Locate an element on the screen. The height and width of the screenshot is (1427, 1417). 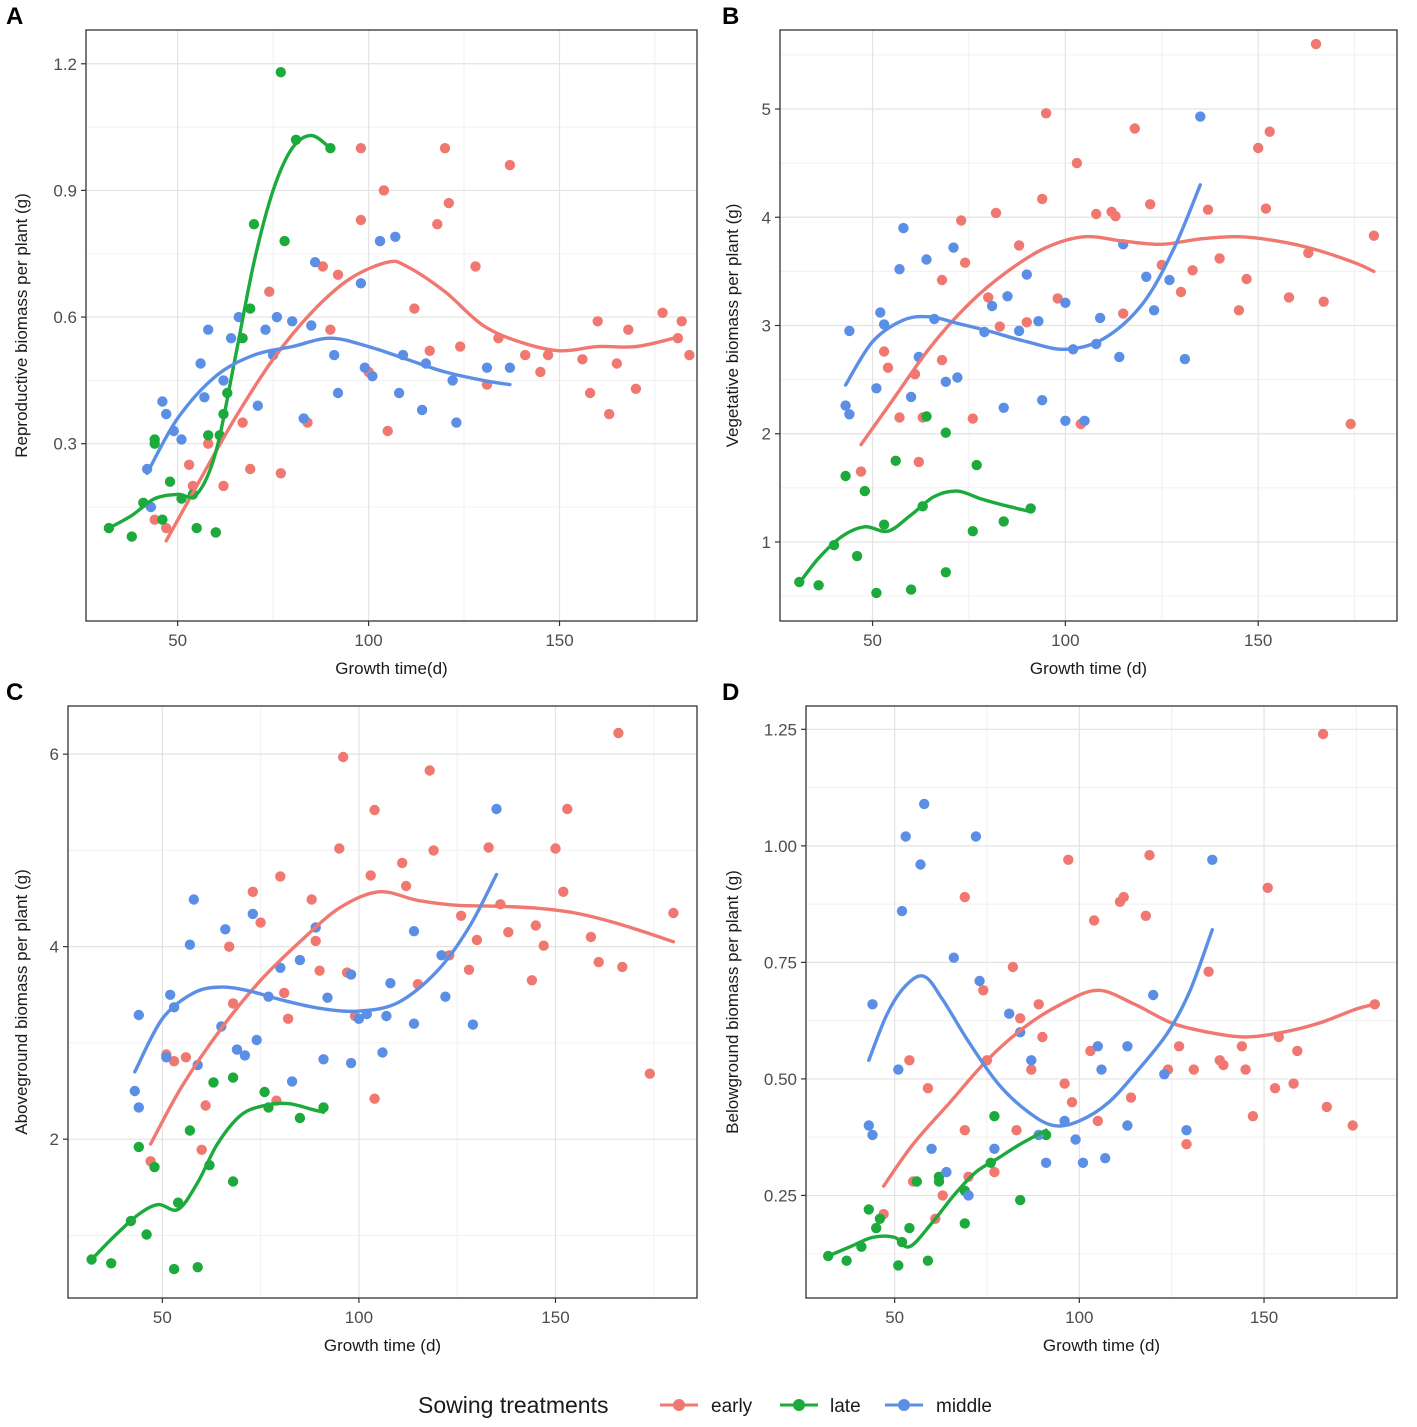
y-axis-title: Reproductive biomass per plant (g) is located at coordinates (21, 325).